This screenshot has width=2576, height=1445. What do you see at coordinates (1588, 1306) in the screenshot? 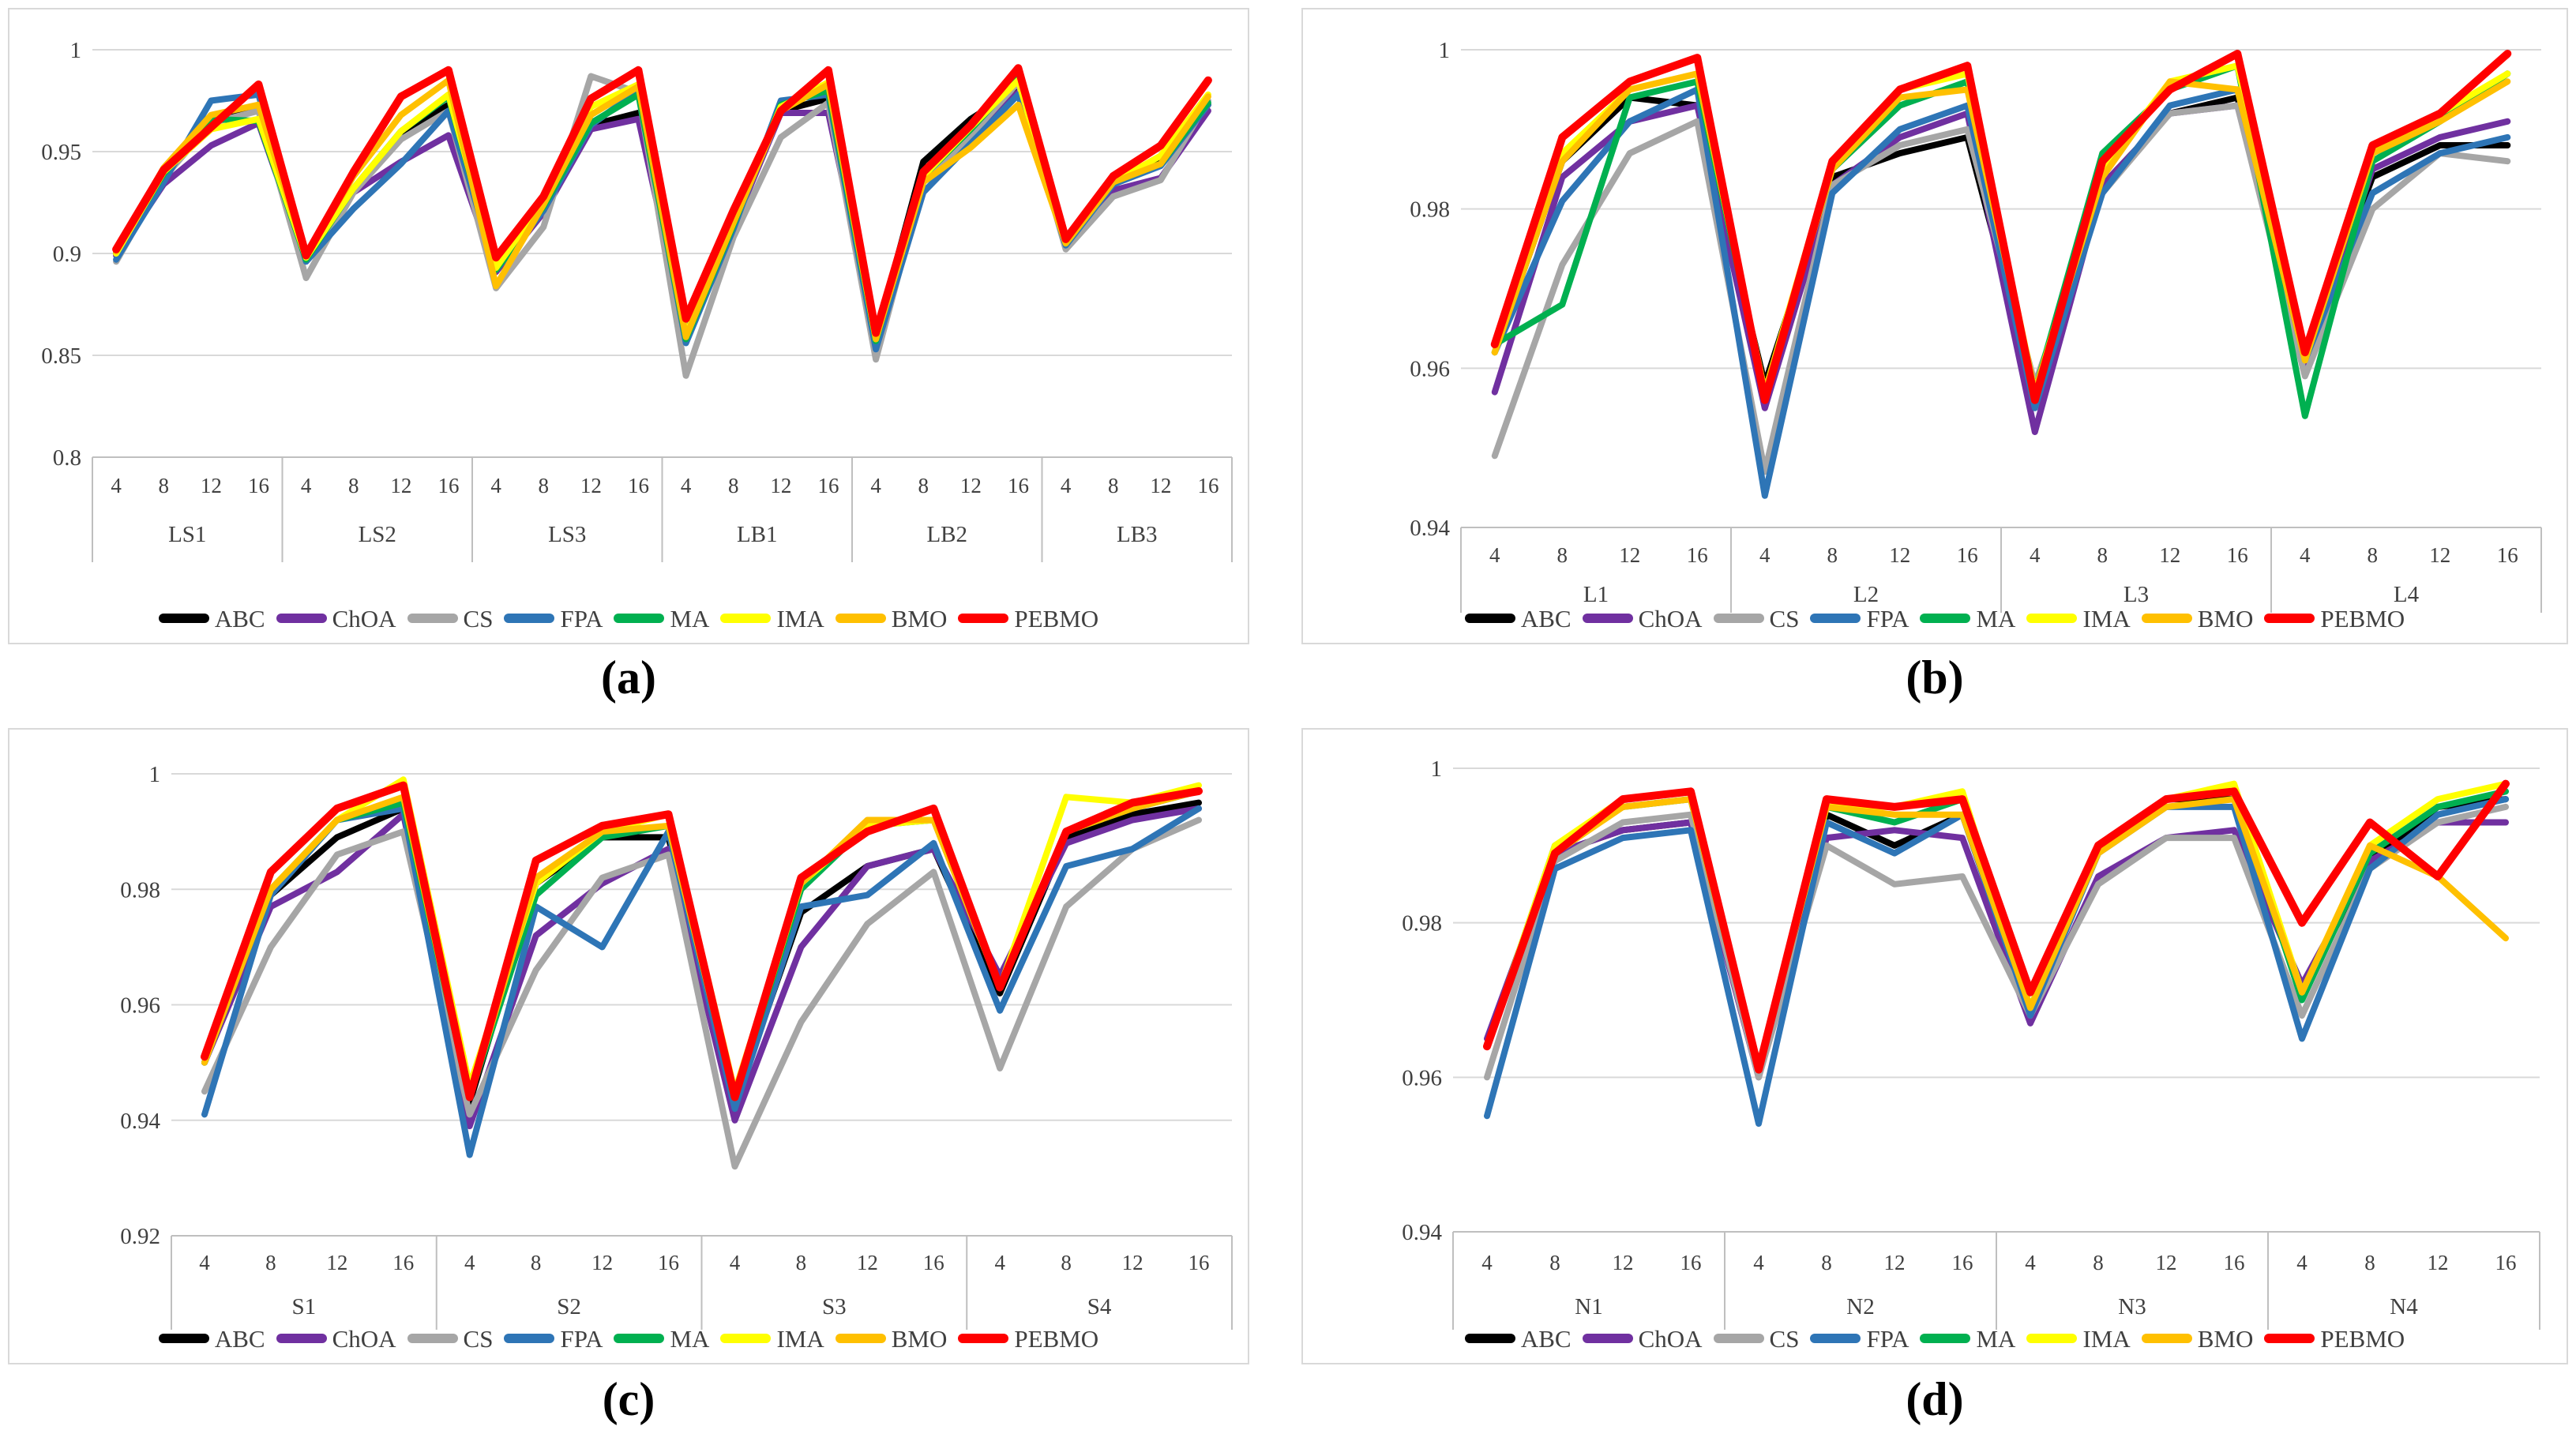
I see `group-label: N1` at bounding box center [1588, 1306].